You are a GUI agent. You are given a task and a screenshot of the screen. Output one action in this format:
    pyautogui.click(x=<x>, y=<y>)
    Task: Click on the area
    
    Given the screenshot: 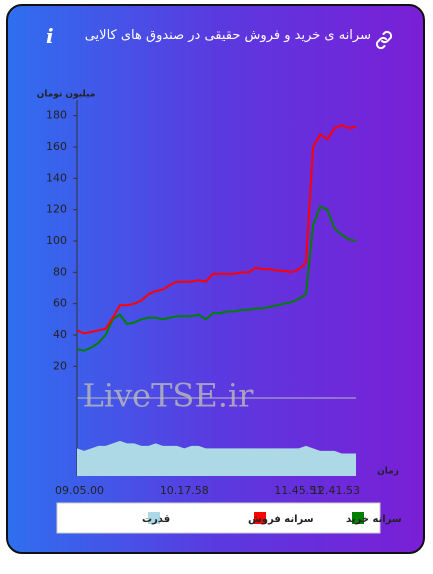 What is the action you would take?
    pyautogui.click(x=216, y=458)
    